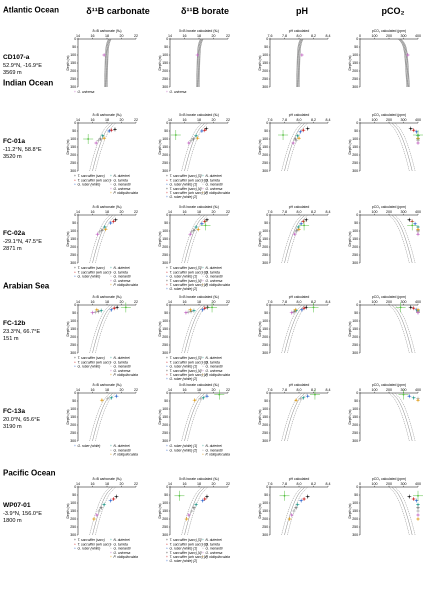 The width and height of the screenshot is (432, 600). I want to click on legend-entry: P. obliquiloculata, so click(126, 557).